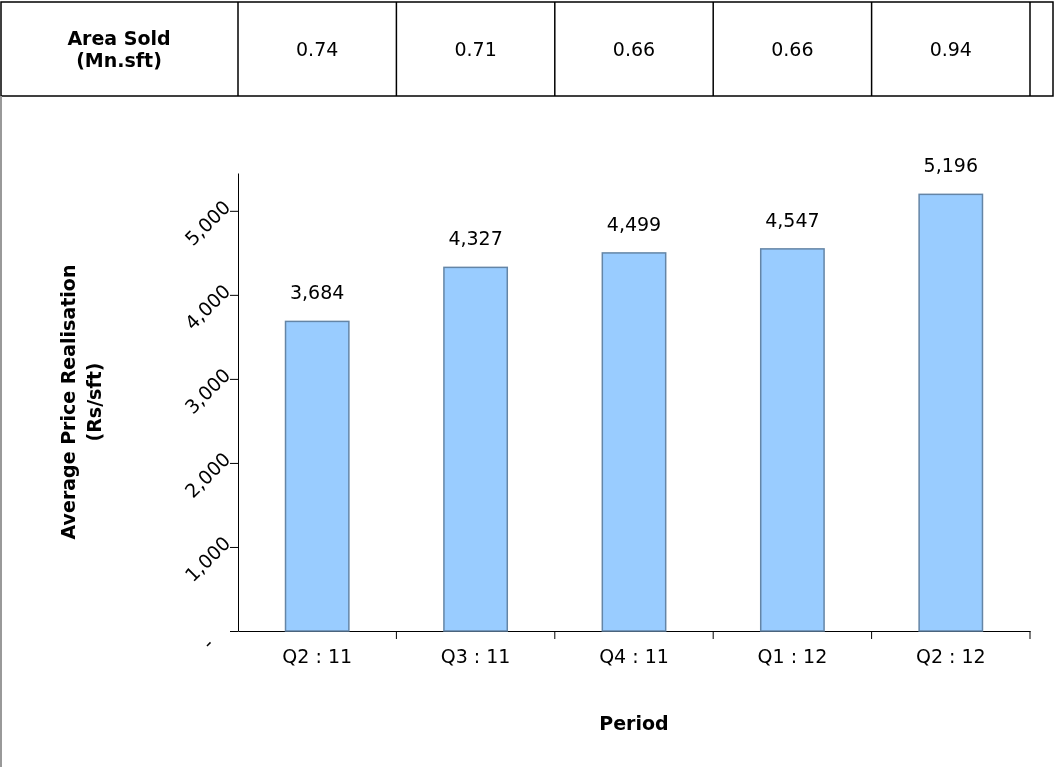  Describe the element at coordinates (792, 655) in the screenshot. I see `x-tick-label: Q1 : 12` at that location.